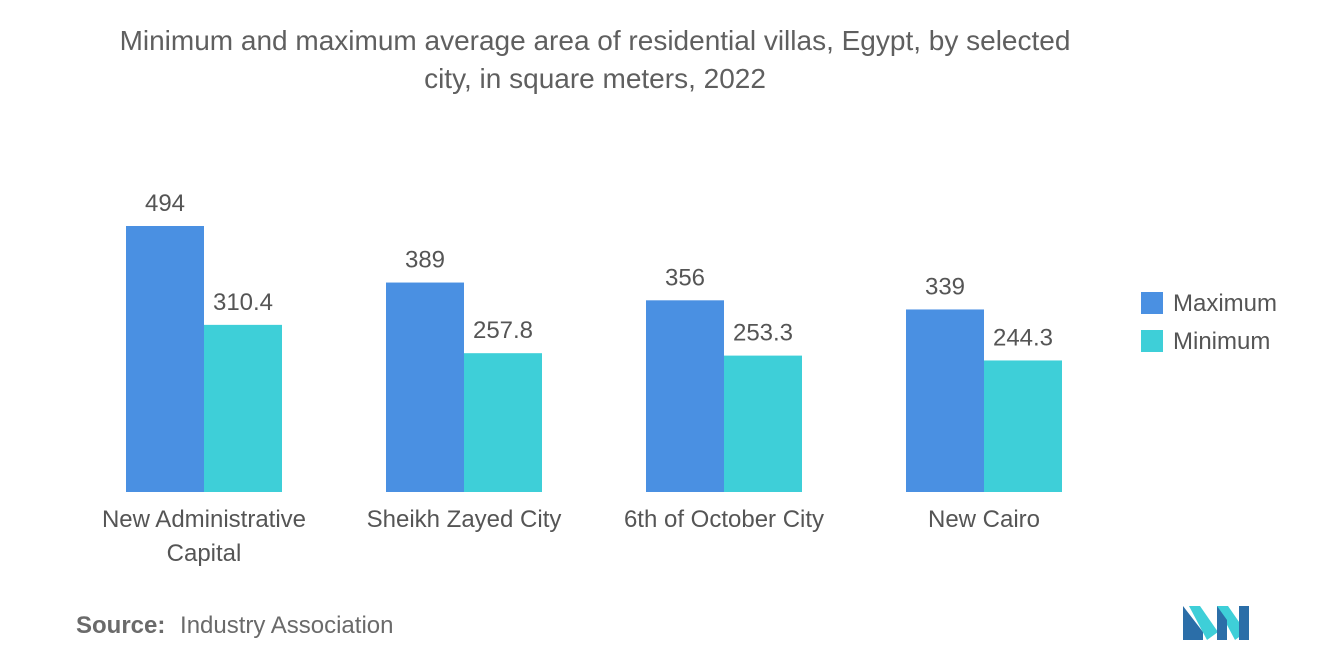 The width and height of the screenshot is (1320, 665). What do you see at coordinates (243, 302) in the screenshot?
I see `value-label-minimum-0: 310.4` at bounding box center [243, 302].